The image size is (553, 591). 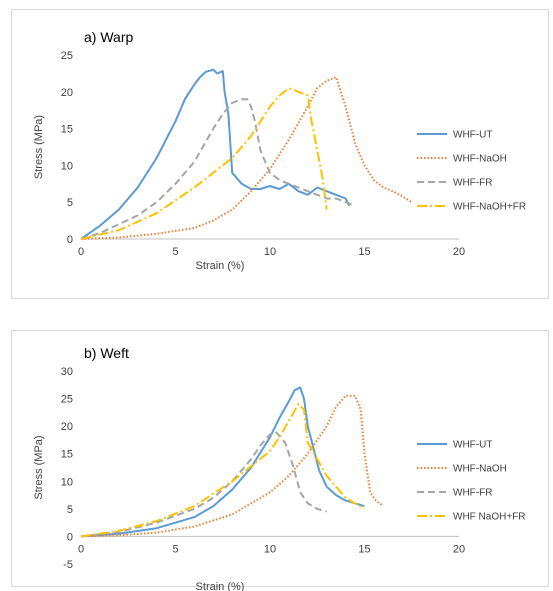 What do you see at coordinates (106, 353) in the screenshot?
I see `chart-title: b) Weft` at bounding box center [106, 353].